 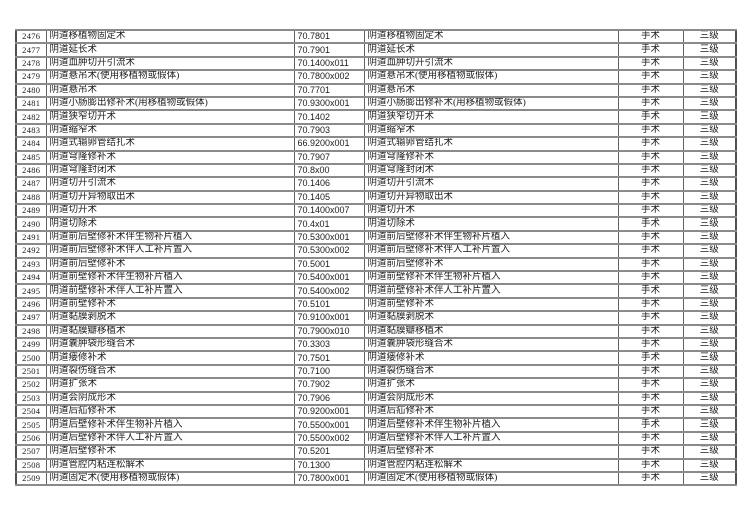 What do you see at coordinates (376, 411) in the screenshot?
I see `table-row: 2504 阴道后疝修补术 70.9200x001 阴道后疝修补术 手术 三级` at bounding box center [376, 411].